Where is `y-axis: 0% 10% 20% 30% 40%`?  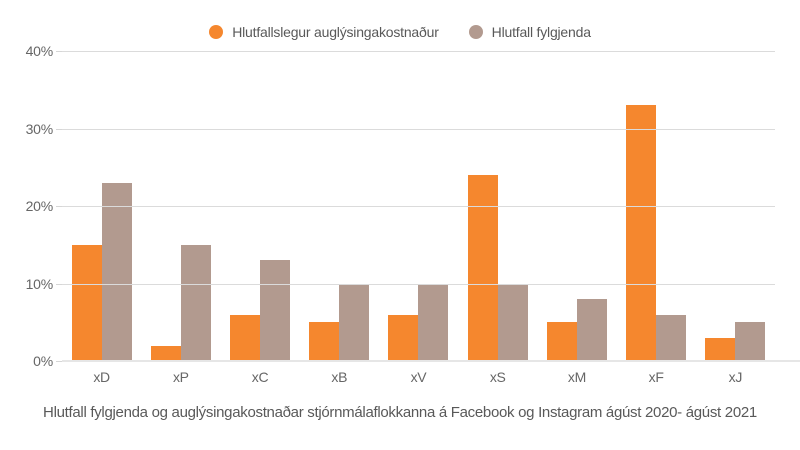 y-axis: 0% 10% 20% 30% 40% is located at coordinates (31, 206).